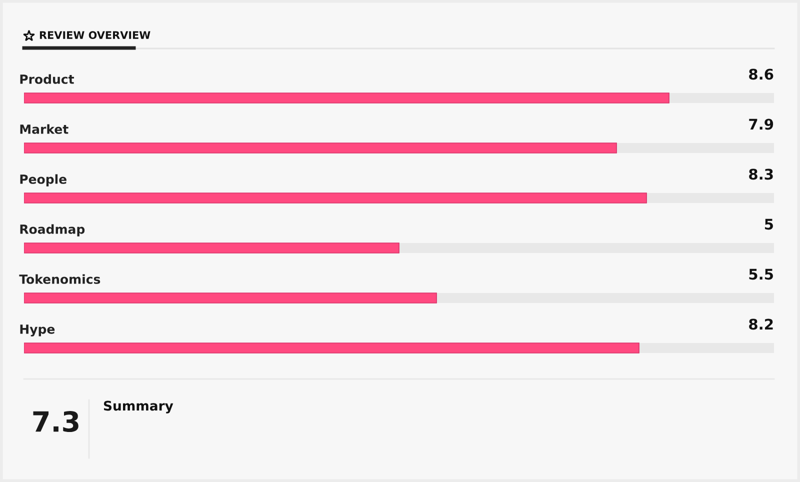  Describe the element at coordinates (43, 180) in the screenshot. I see `y-tick-label: People` at that location.